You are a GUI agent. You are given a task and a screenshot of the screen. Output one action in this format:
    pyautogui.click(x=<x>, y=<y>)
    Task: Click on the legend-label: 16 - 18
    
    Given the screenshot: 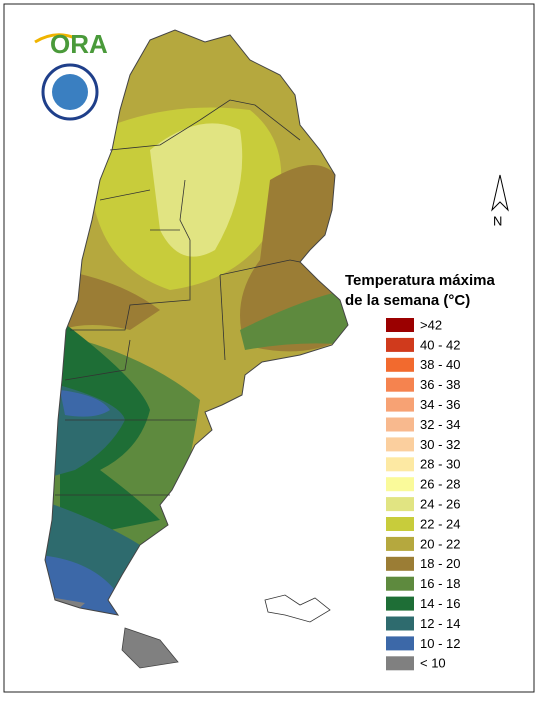 What is the action you would take?
    pyautogui.click(x=440, y=583)
    